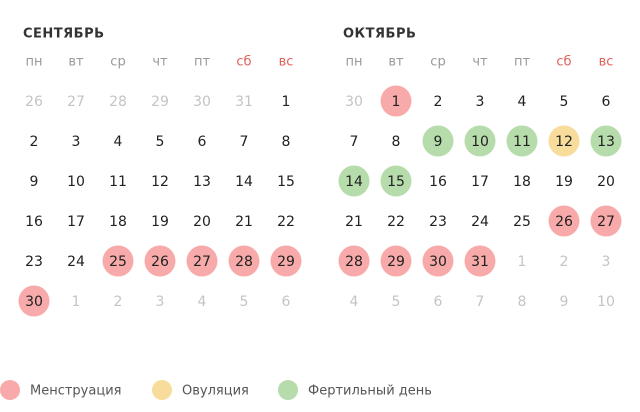 The width and height of the screenshot is (640, 412). Describe the element at coordinates (480, 62) in the screenshot. I see `weekday-label: чт` at that location.